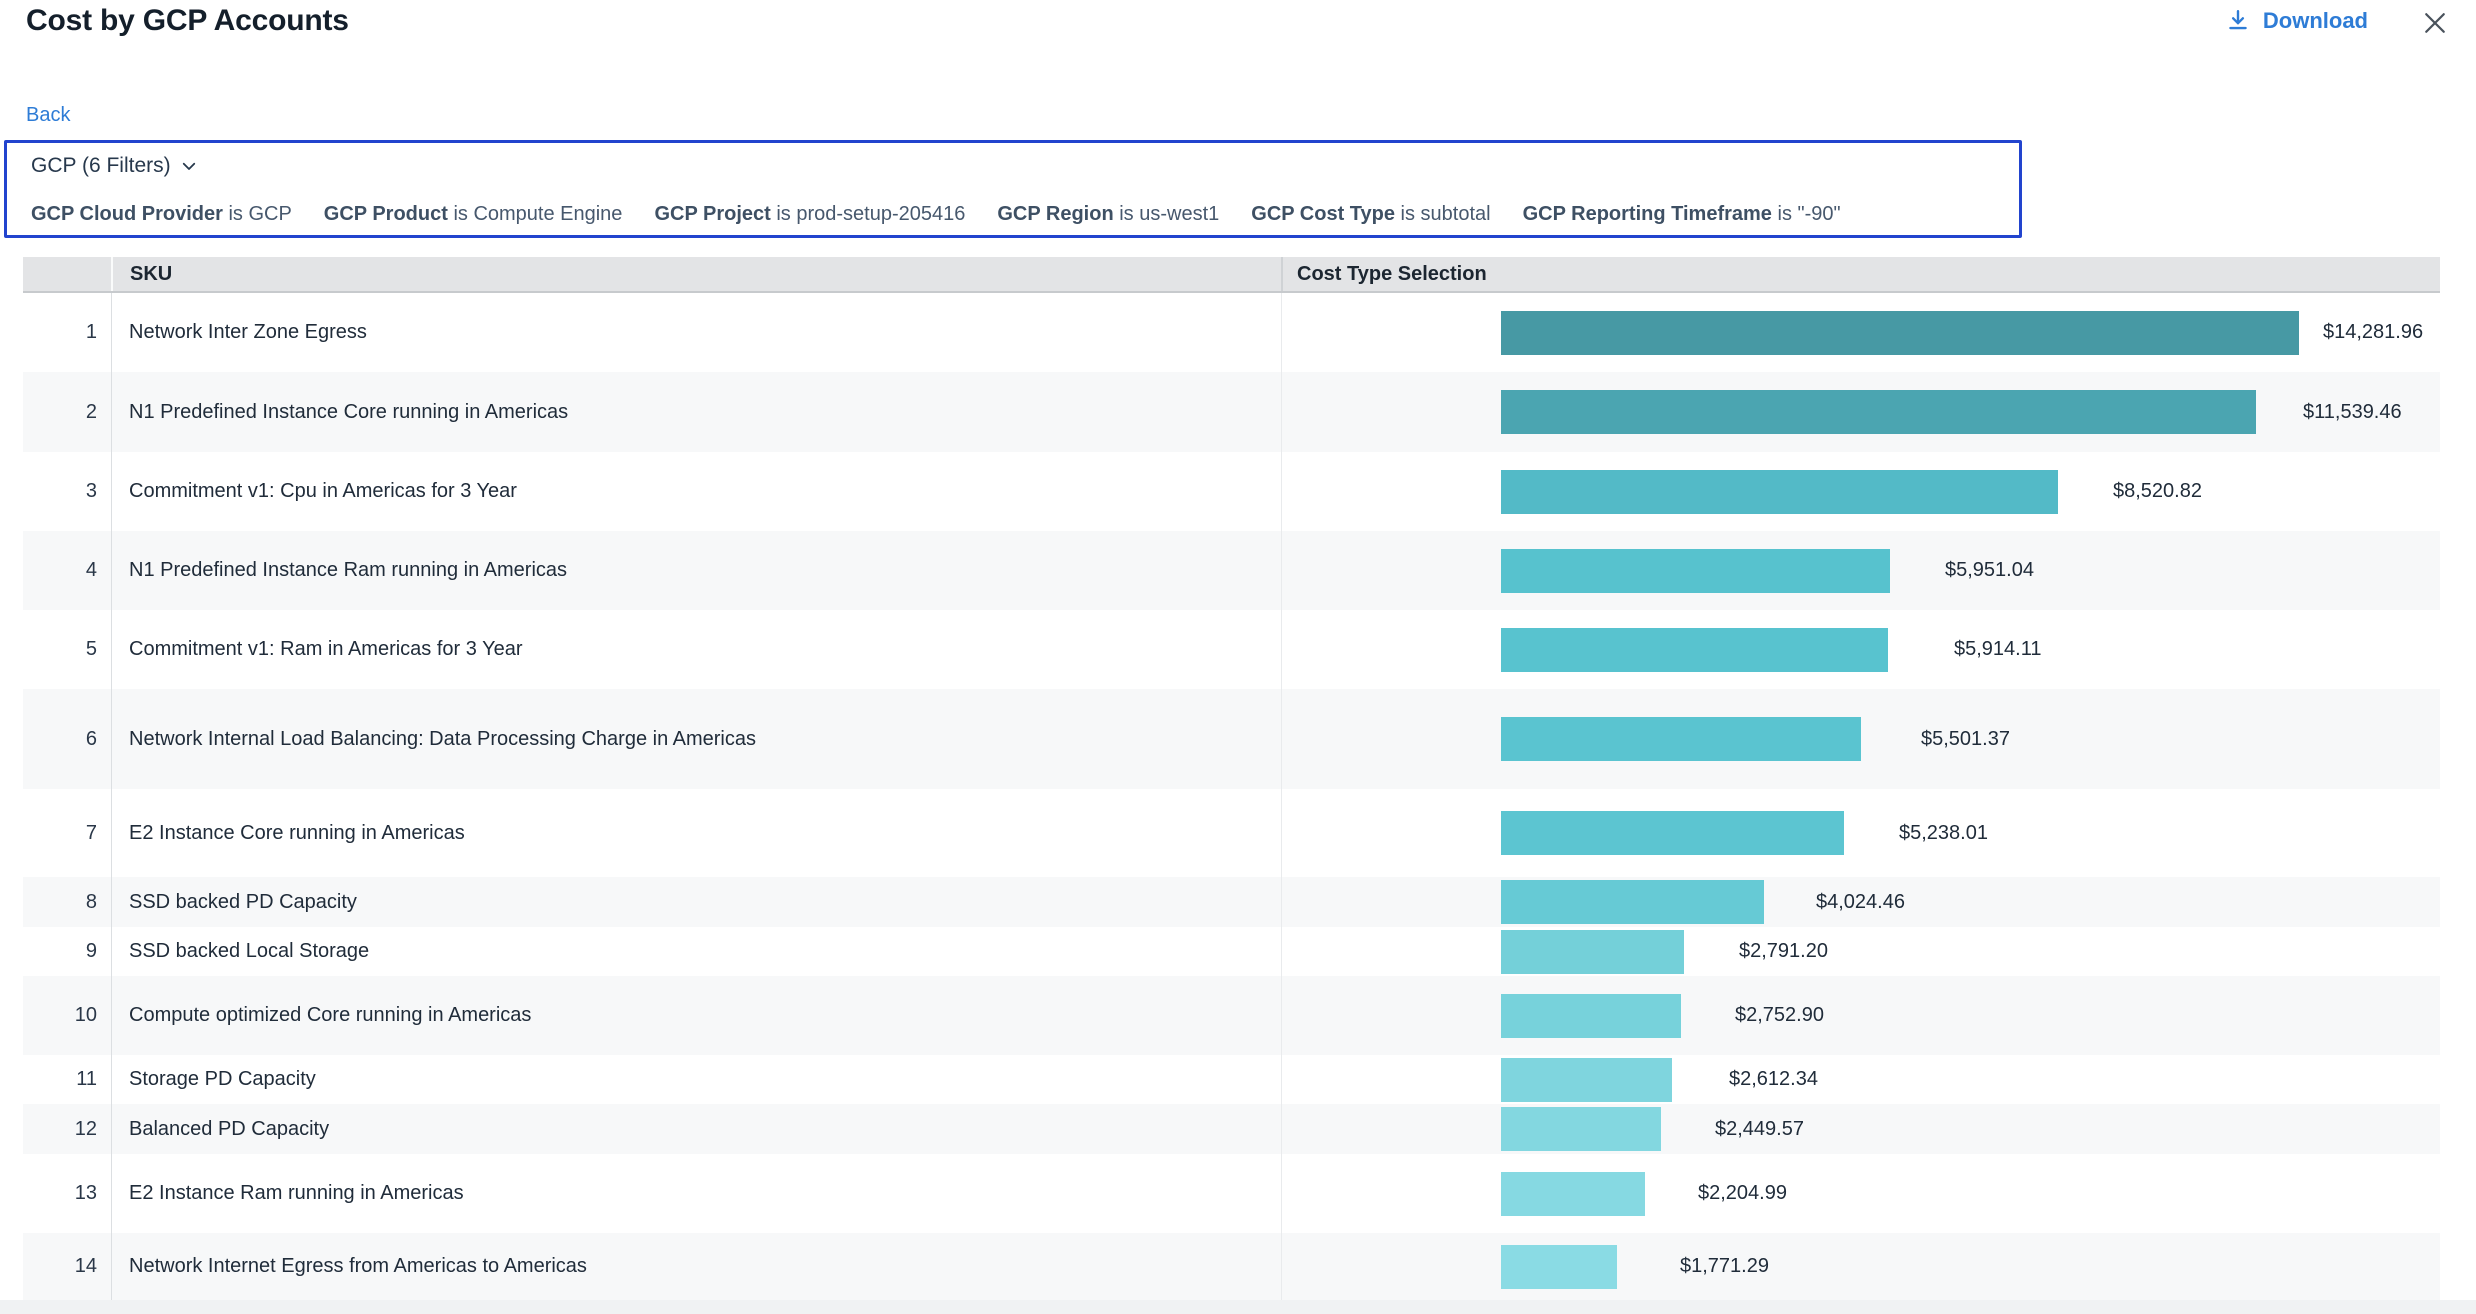 The image size is (2476, 1314). What do you see at coordinates (127, 214) in the screenshot?
I see `filter-field-name: GCP Cloud Provider` at bounding box center [127, 214].